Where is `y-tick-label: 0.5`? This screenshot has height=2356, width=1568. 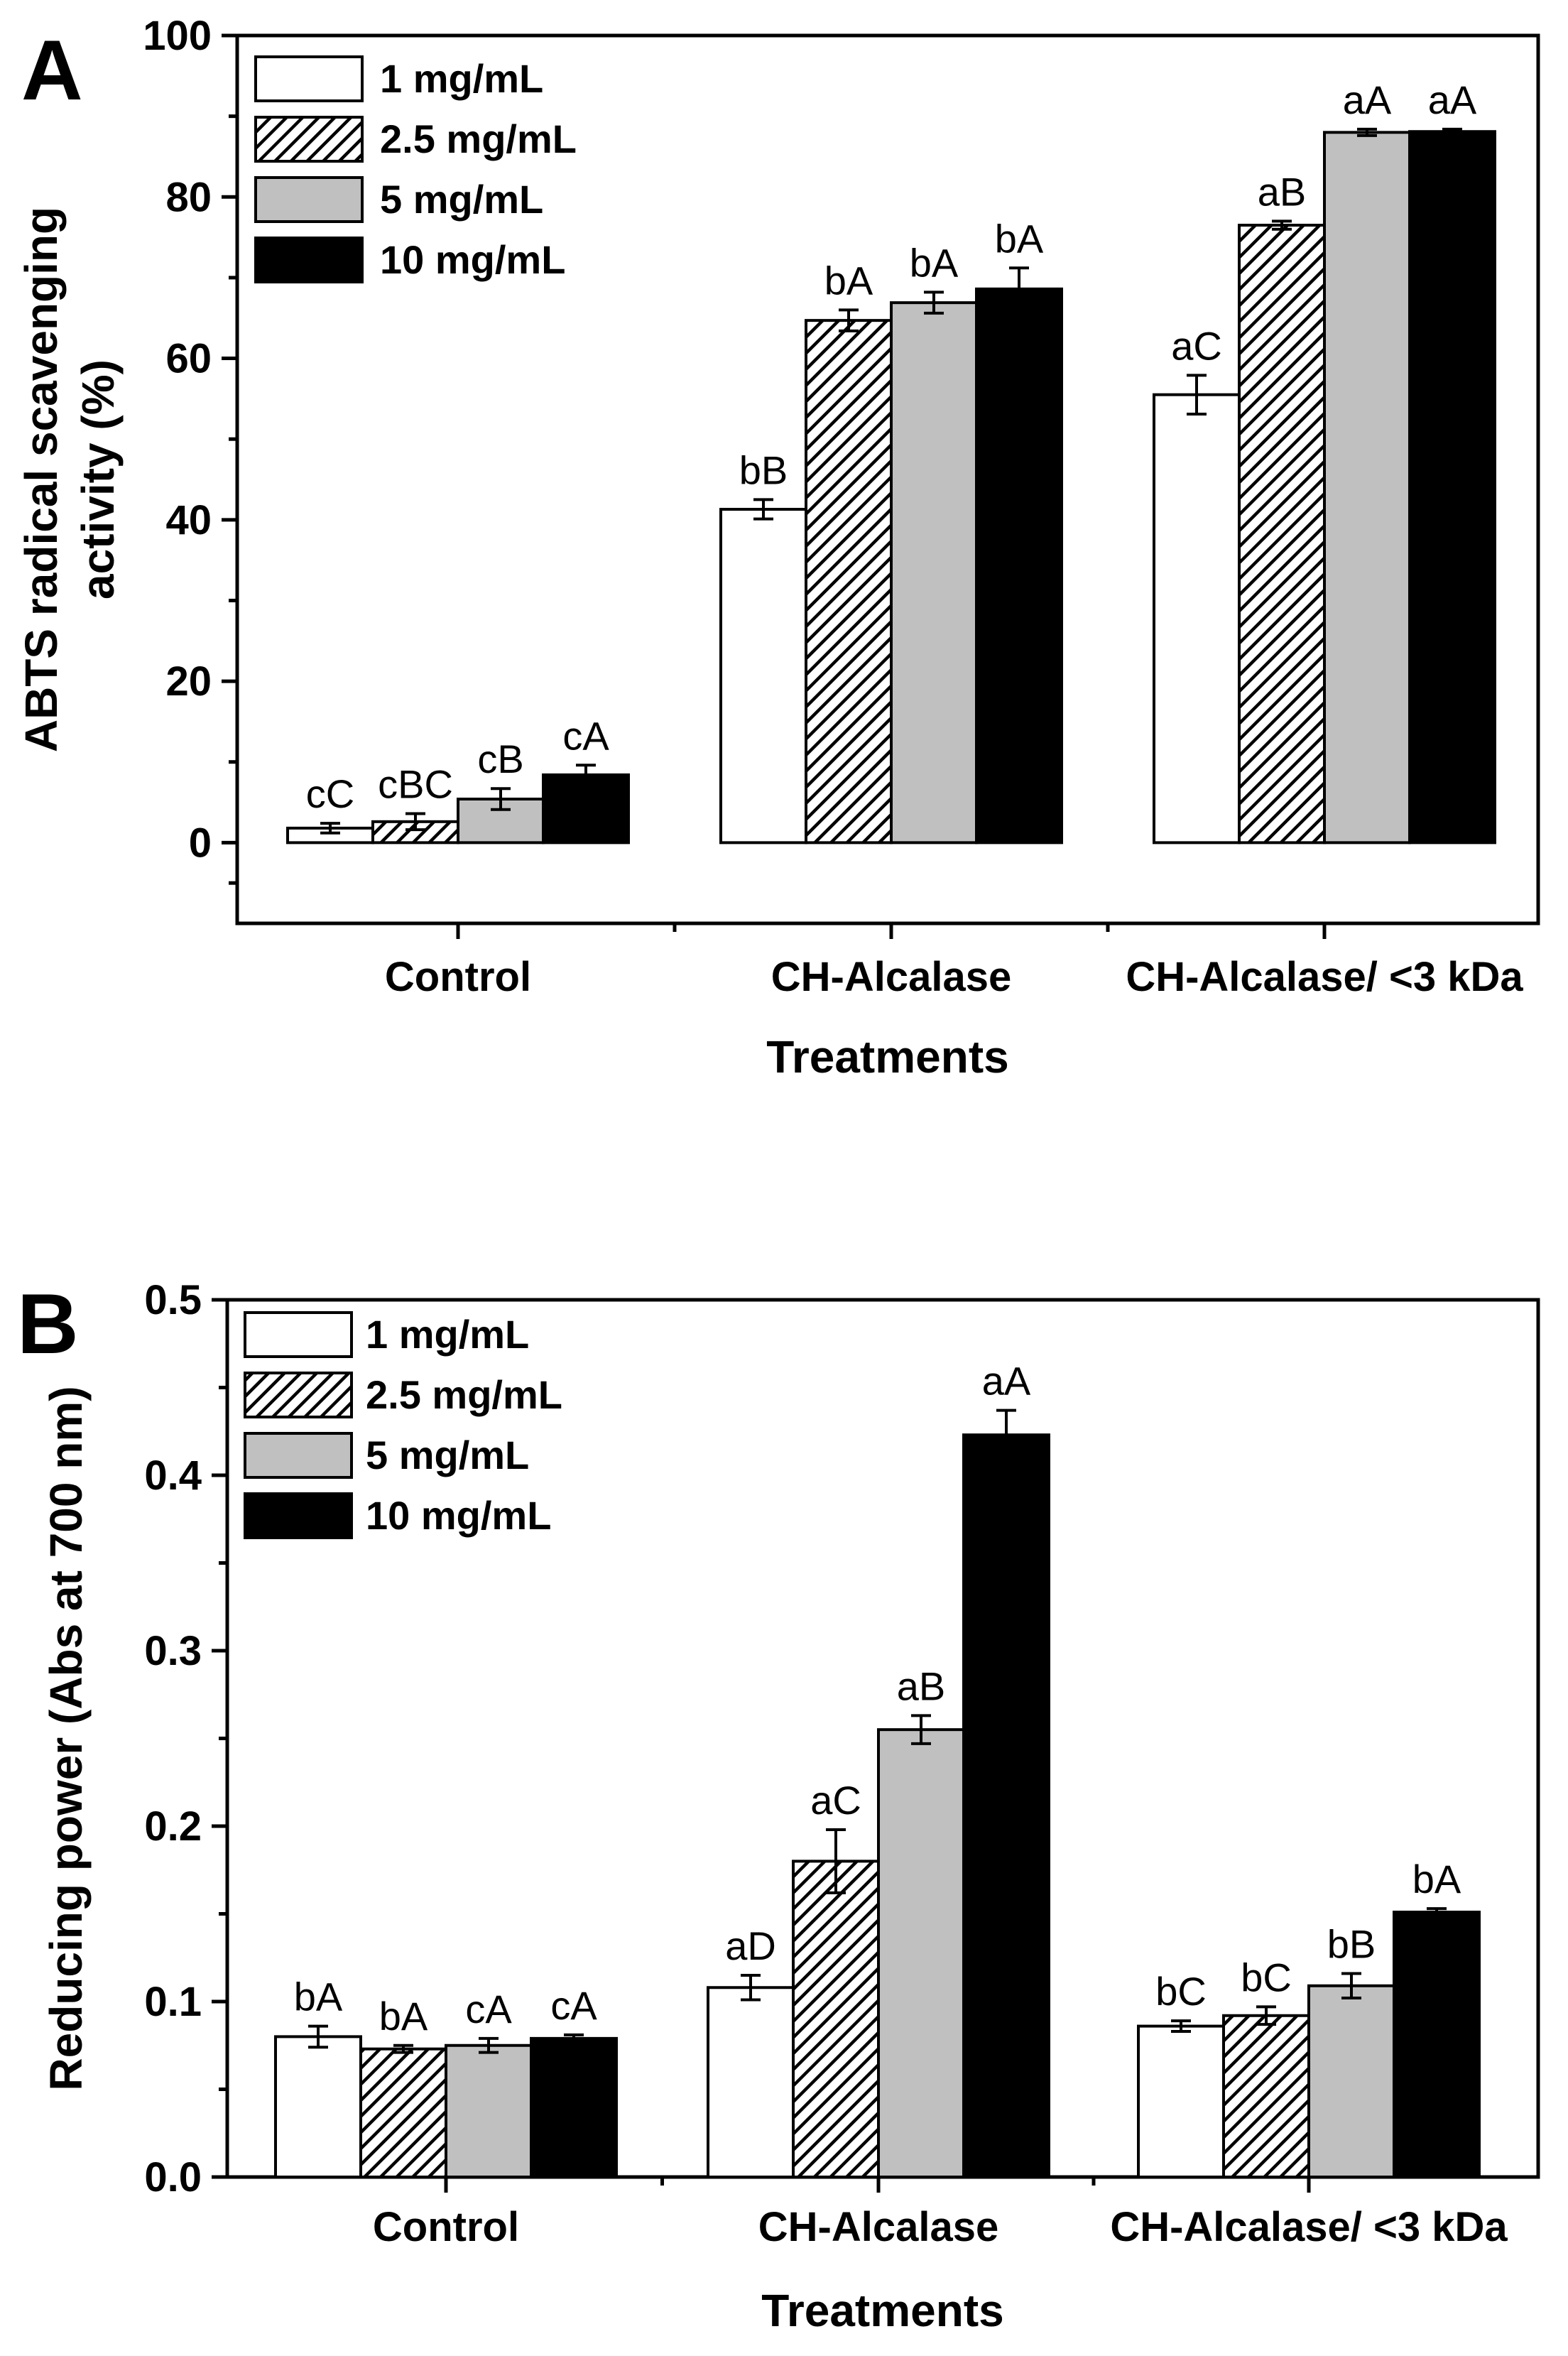 y-tick-label: 0.5 is located at coordinates (173, 1300).